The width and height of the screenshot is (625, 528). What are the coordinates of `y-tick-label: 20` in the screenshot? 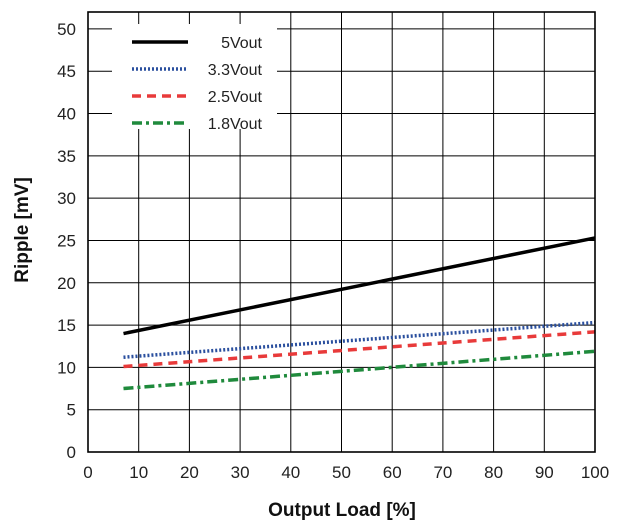 It's located at (66, 283).